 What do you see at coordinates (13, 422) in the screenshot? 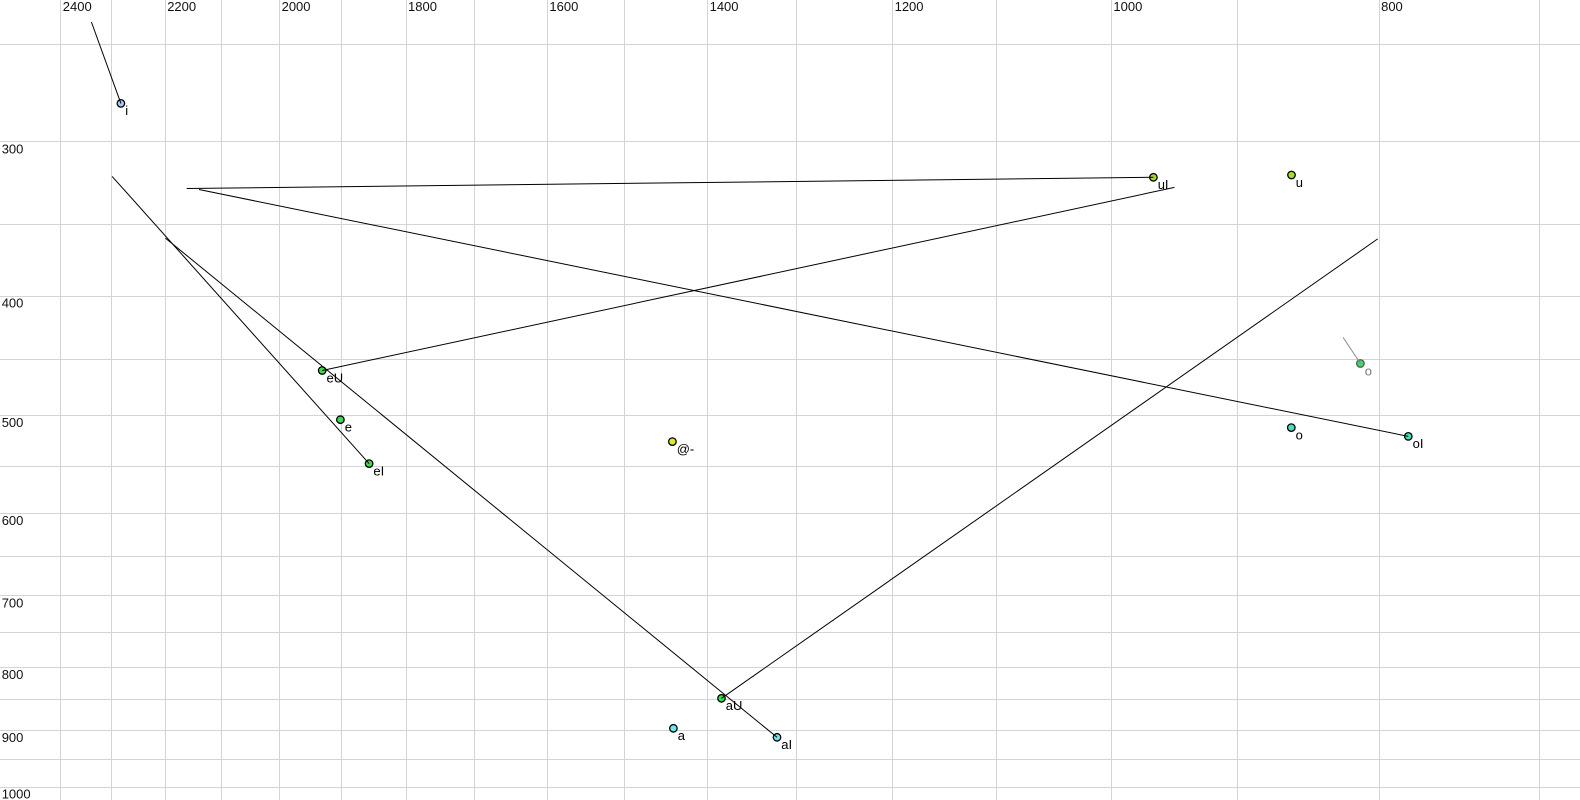
I see `svg-text: 500` at bounding box center [13, 422].